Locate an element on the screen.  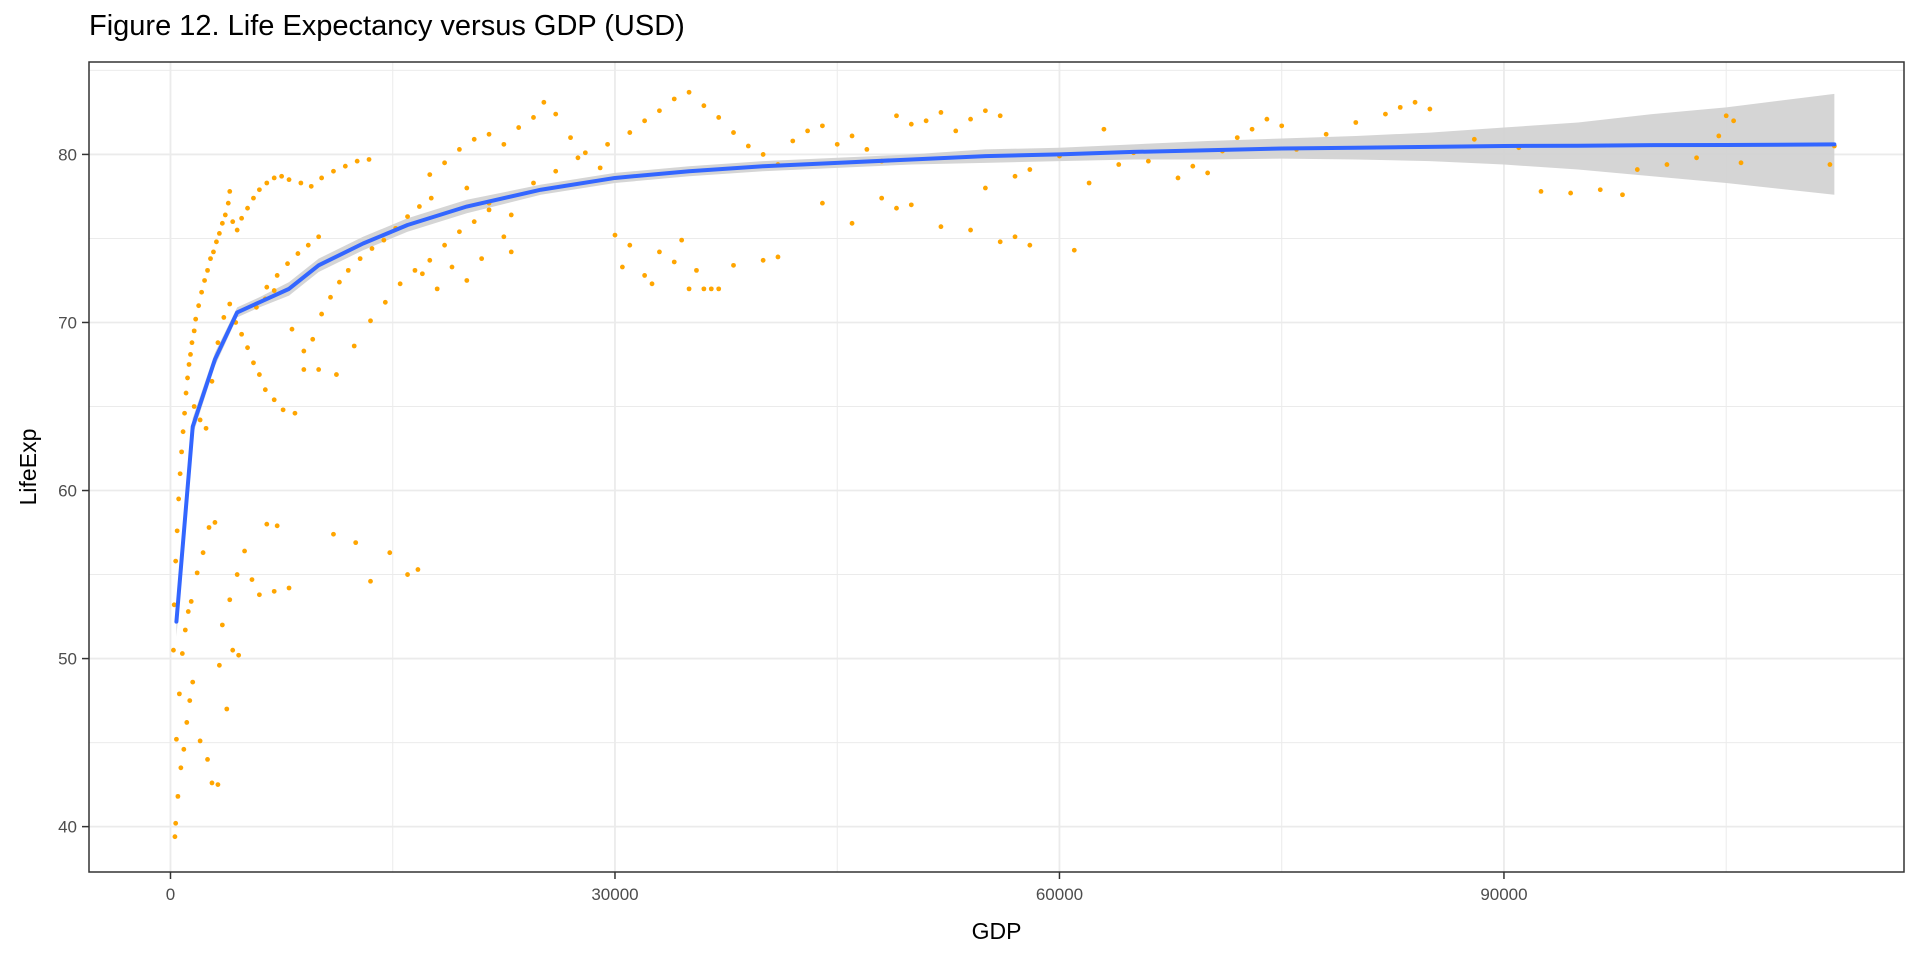
y-tick-label: 80 is located at coordinates (67, 154).